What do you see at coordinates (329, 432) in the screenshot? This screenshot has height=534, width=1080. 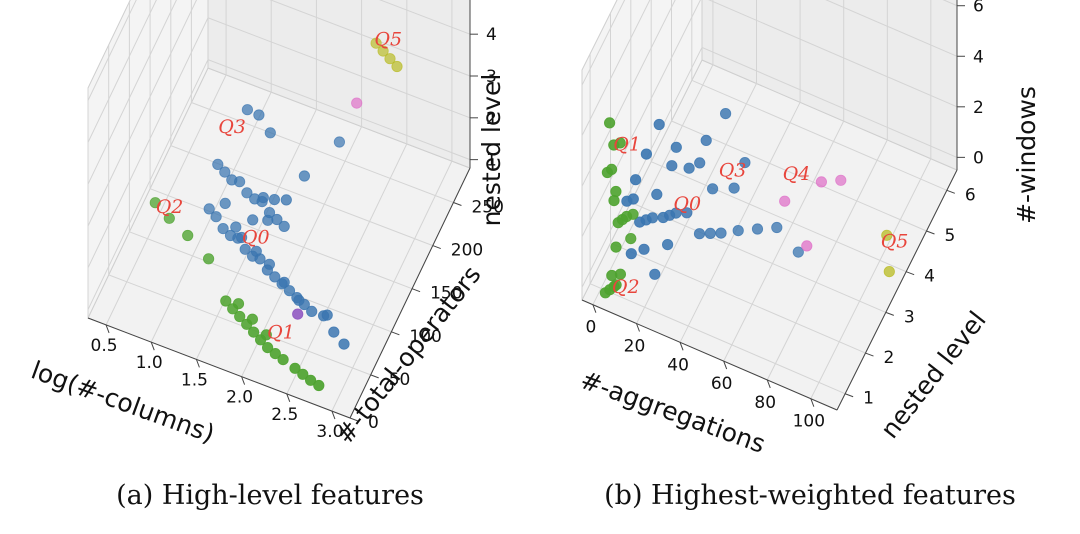 I see `x-tick-label: 3.0` at bounding box center [329, 432].